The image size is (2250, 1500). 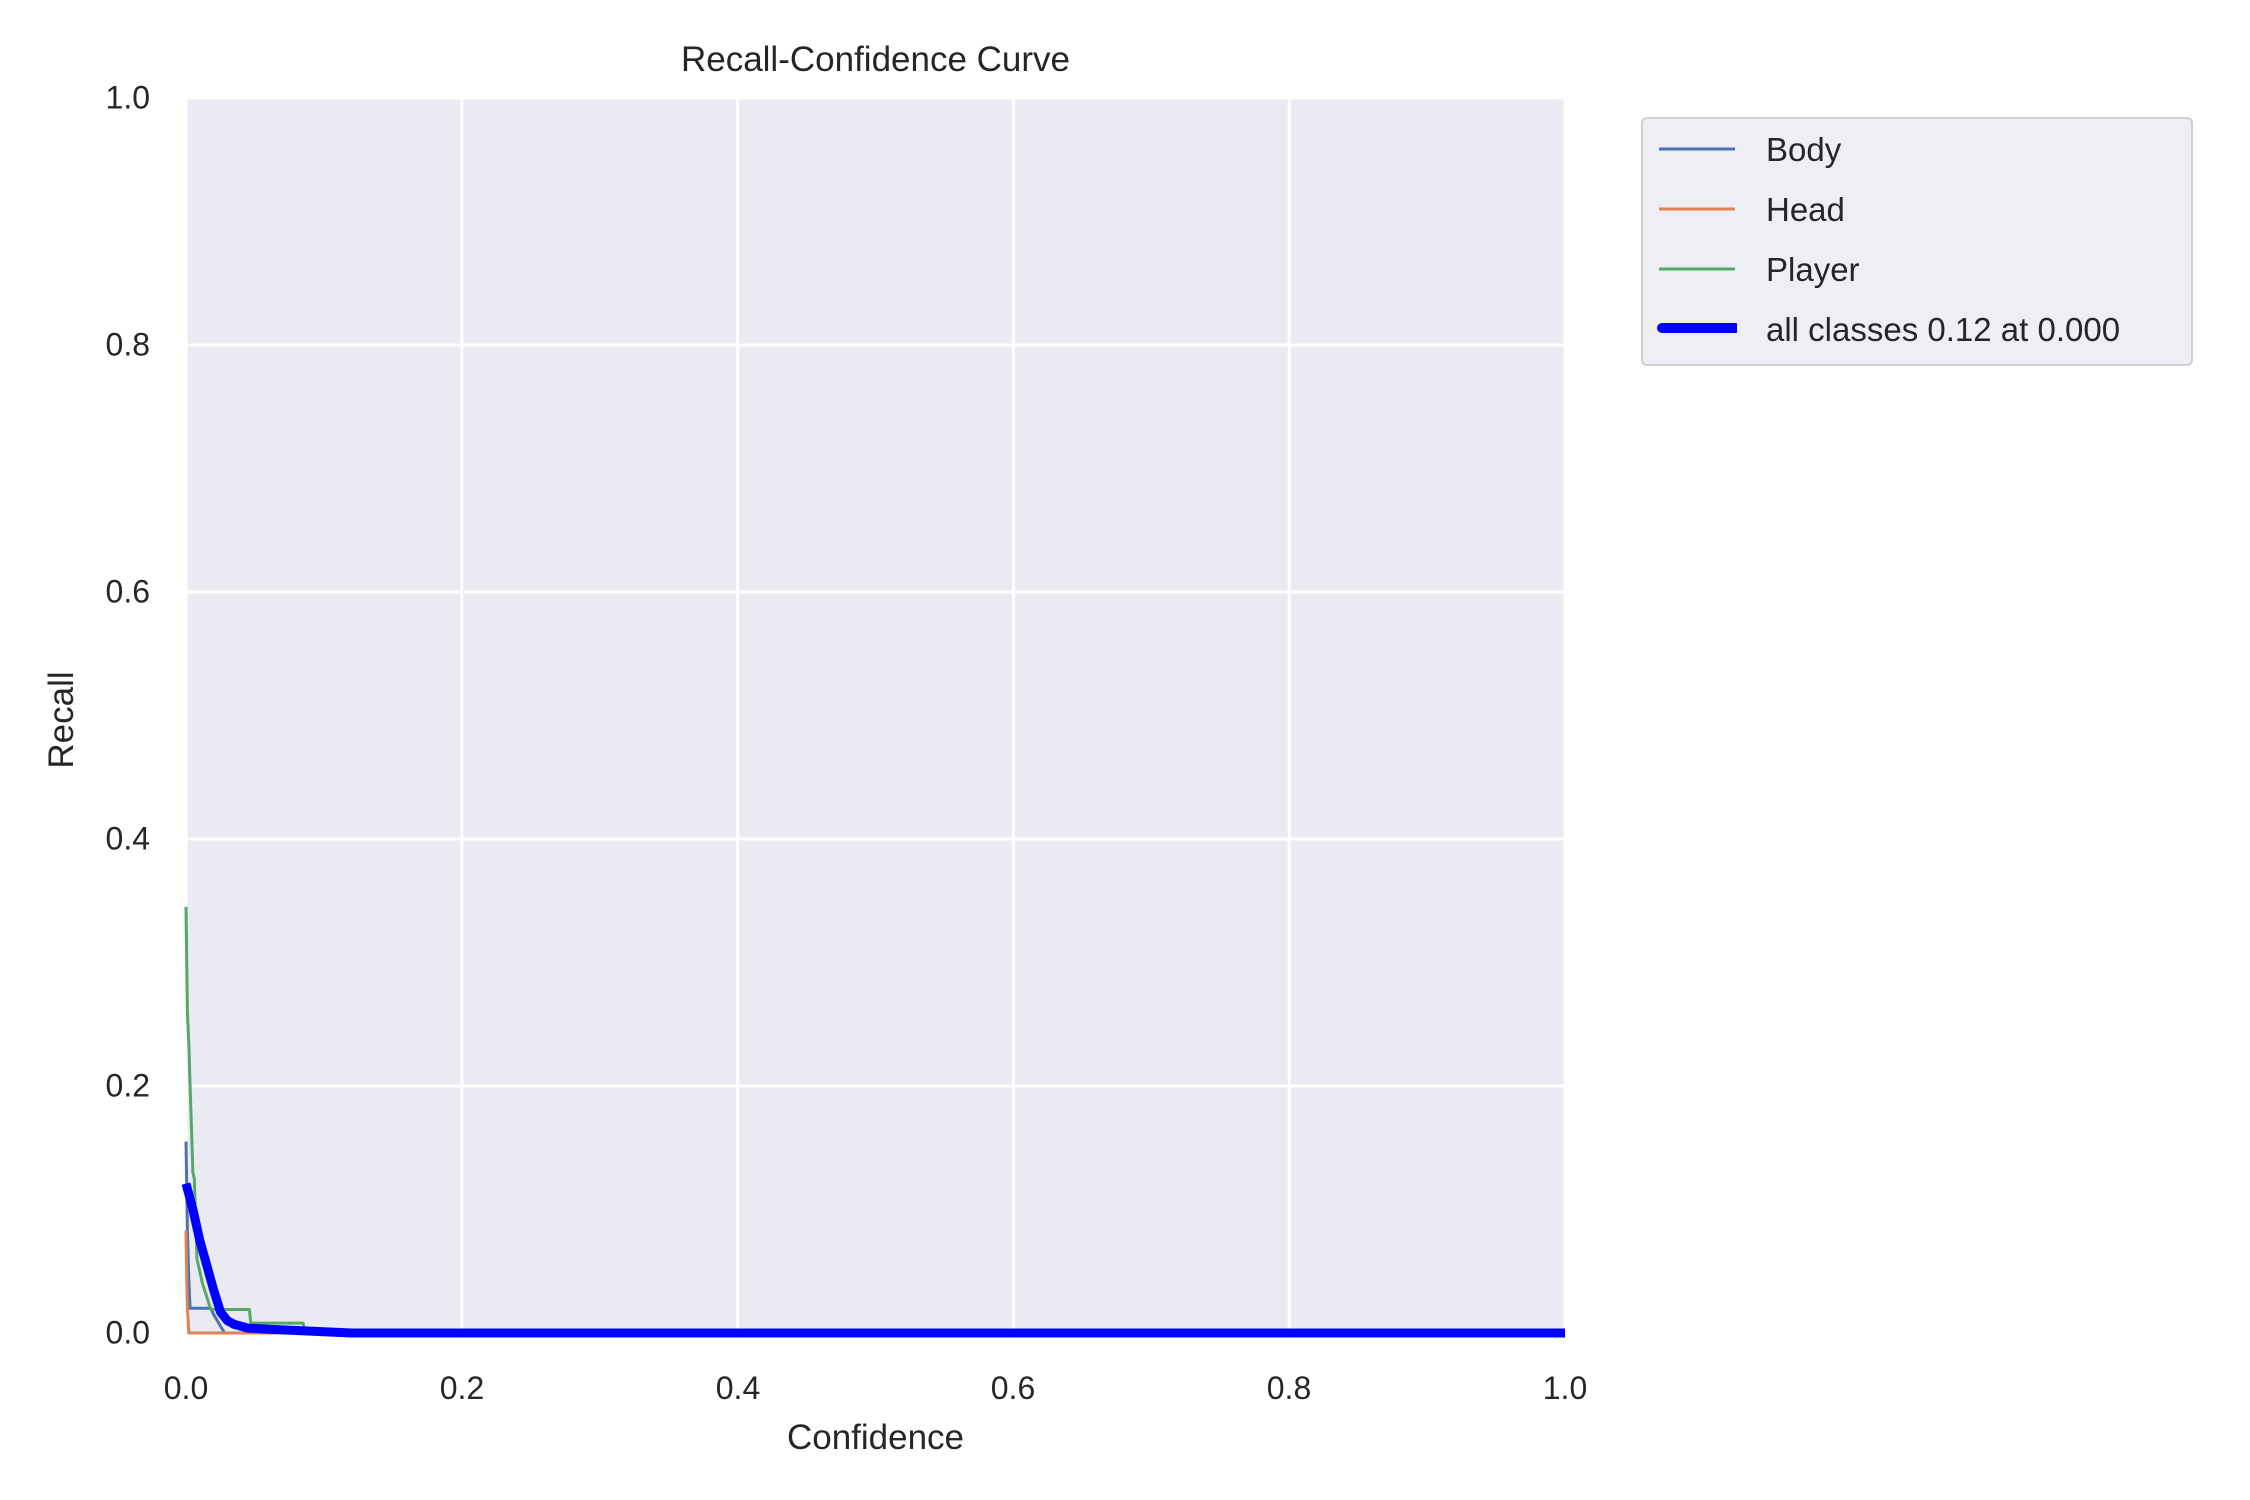 I want to click on y-tick: 1.0, so click(x=127, y=97).